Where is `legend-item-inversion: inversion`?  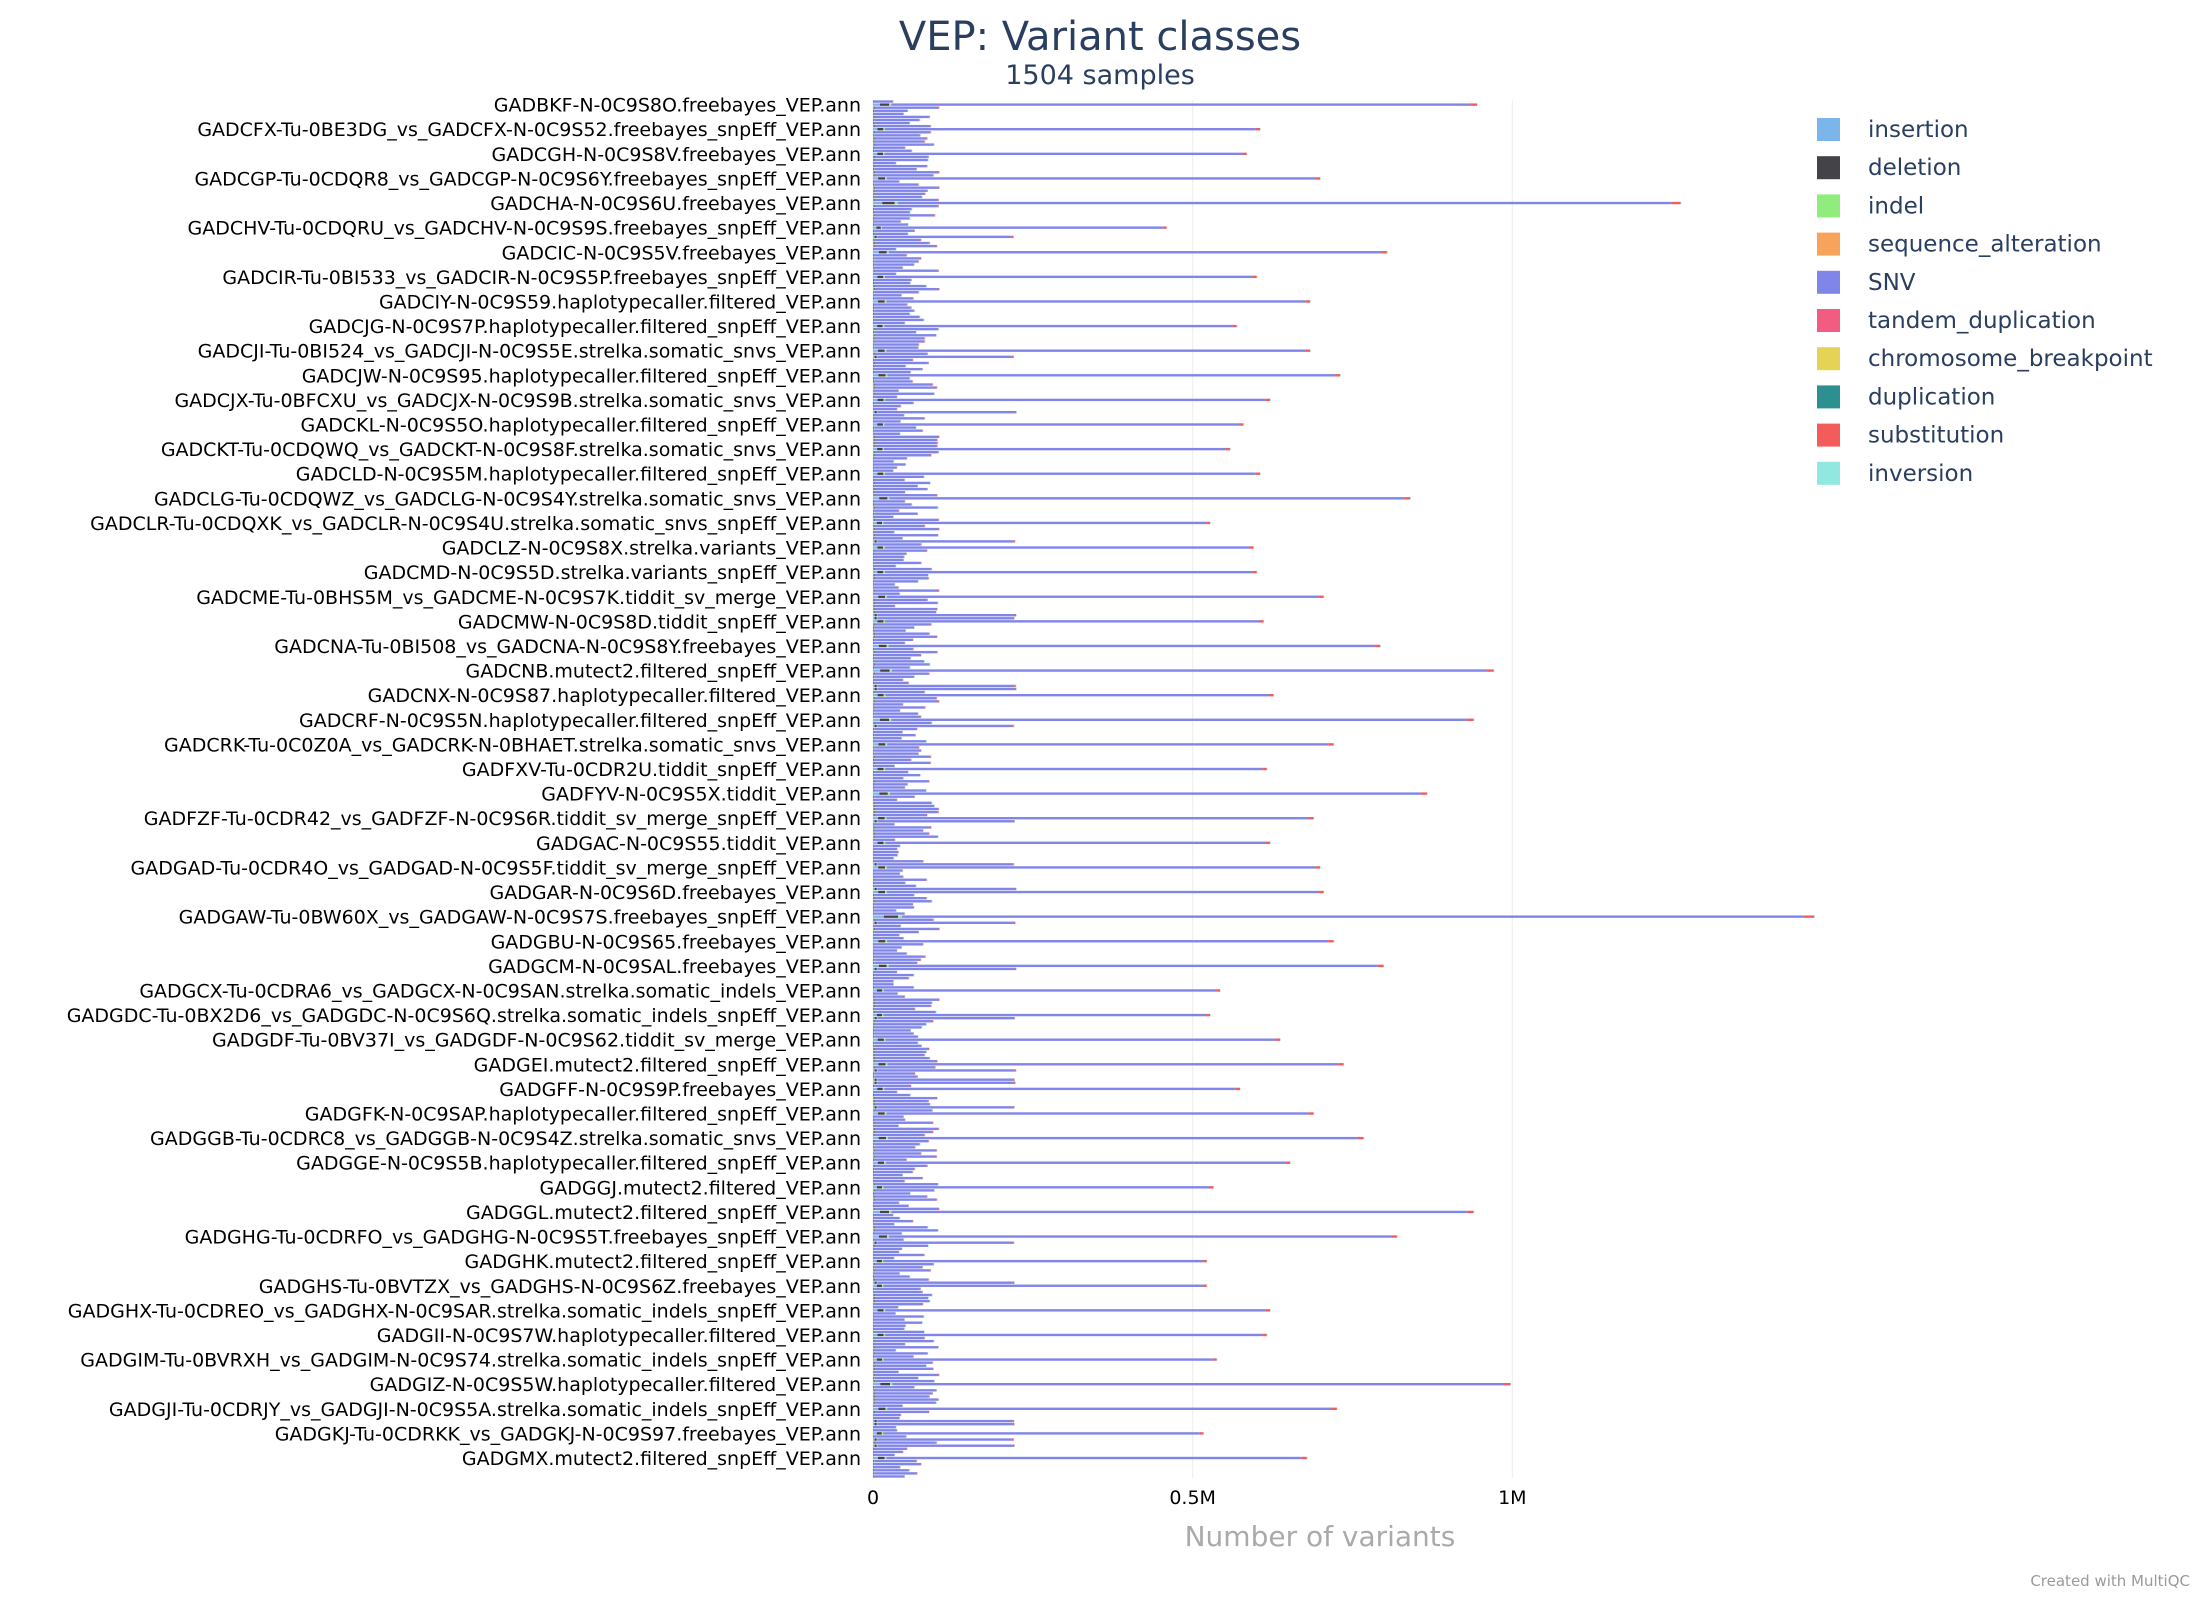
legend-item-inversion: inversion is located at coordinates (1895, 474).